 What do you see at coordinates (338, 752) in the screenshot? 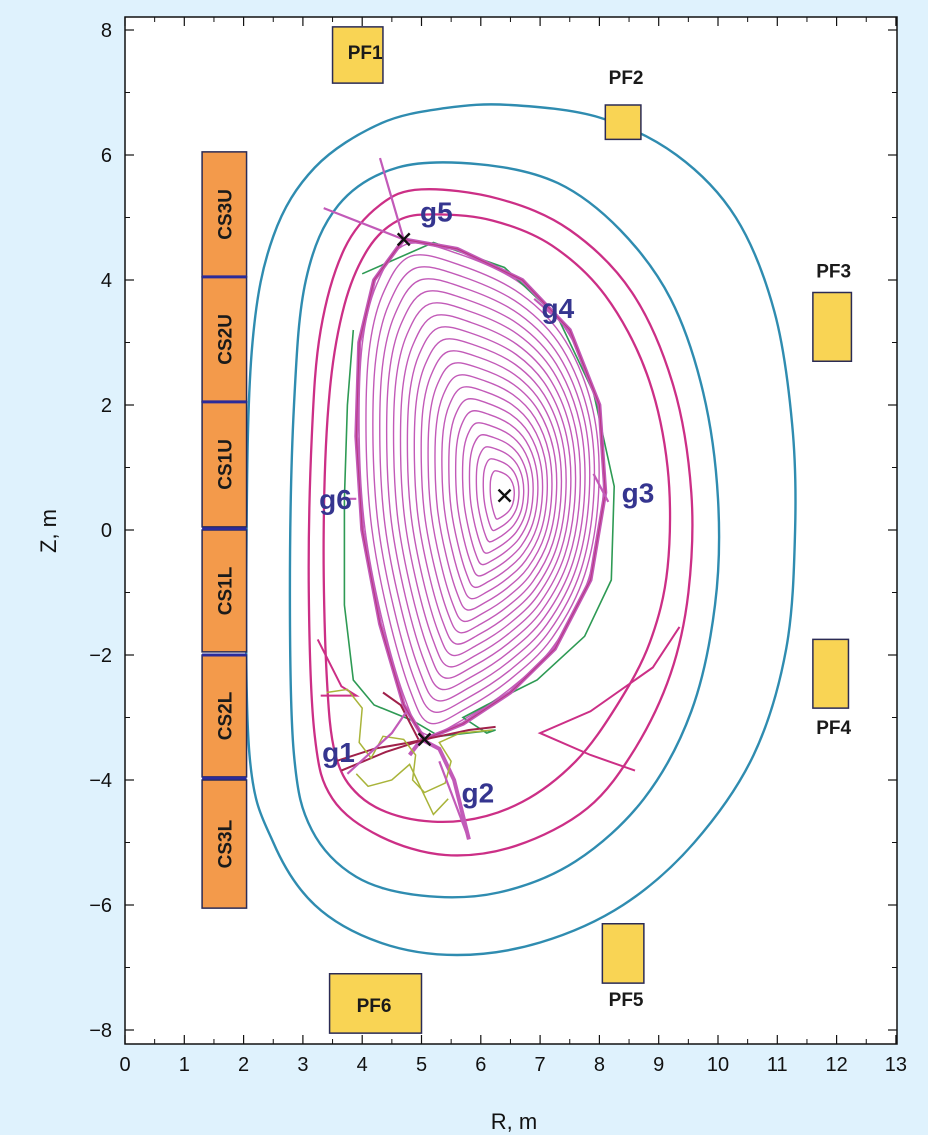
I see `gap-label-g1: g1` at bounding box center [338, 752].